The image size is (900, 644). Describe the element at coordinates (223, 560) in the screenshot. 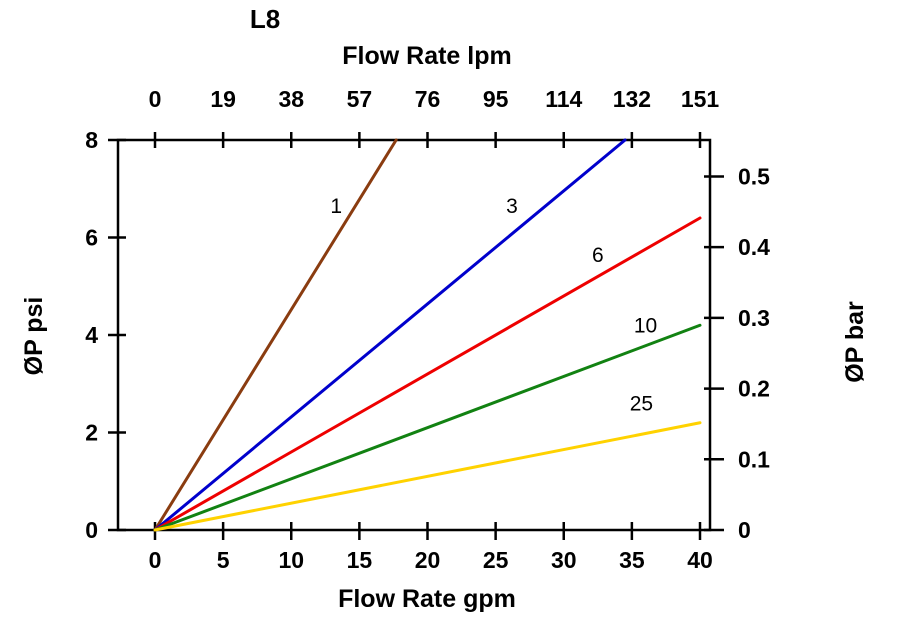

I see `bottom-axis-tick-label: 5` at that location.